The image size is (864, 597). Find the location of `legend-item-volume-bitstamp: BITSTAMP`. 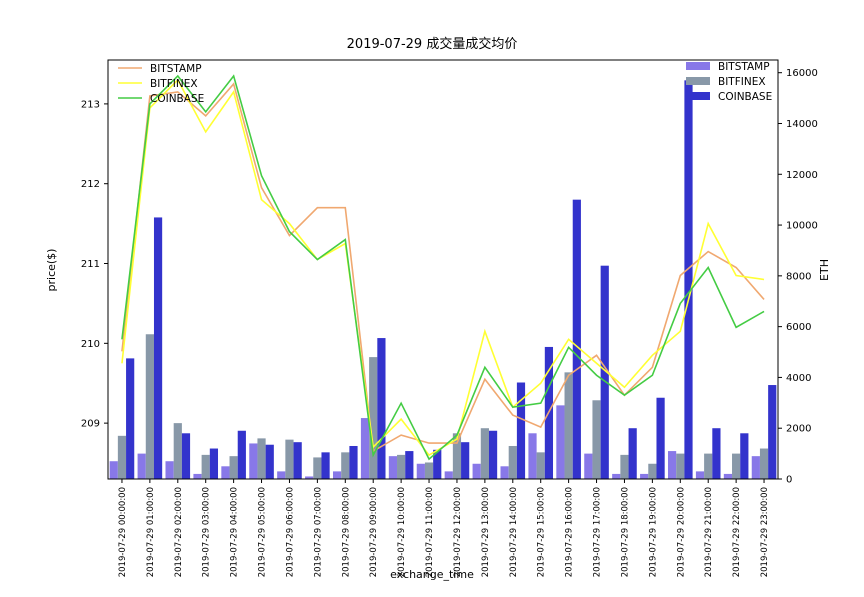

legend-item-volume-bitstamp: BITSTAMP is located at coordinates (728, 67).